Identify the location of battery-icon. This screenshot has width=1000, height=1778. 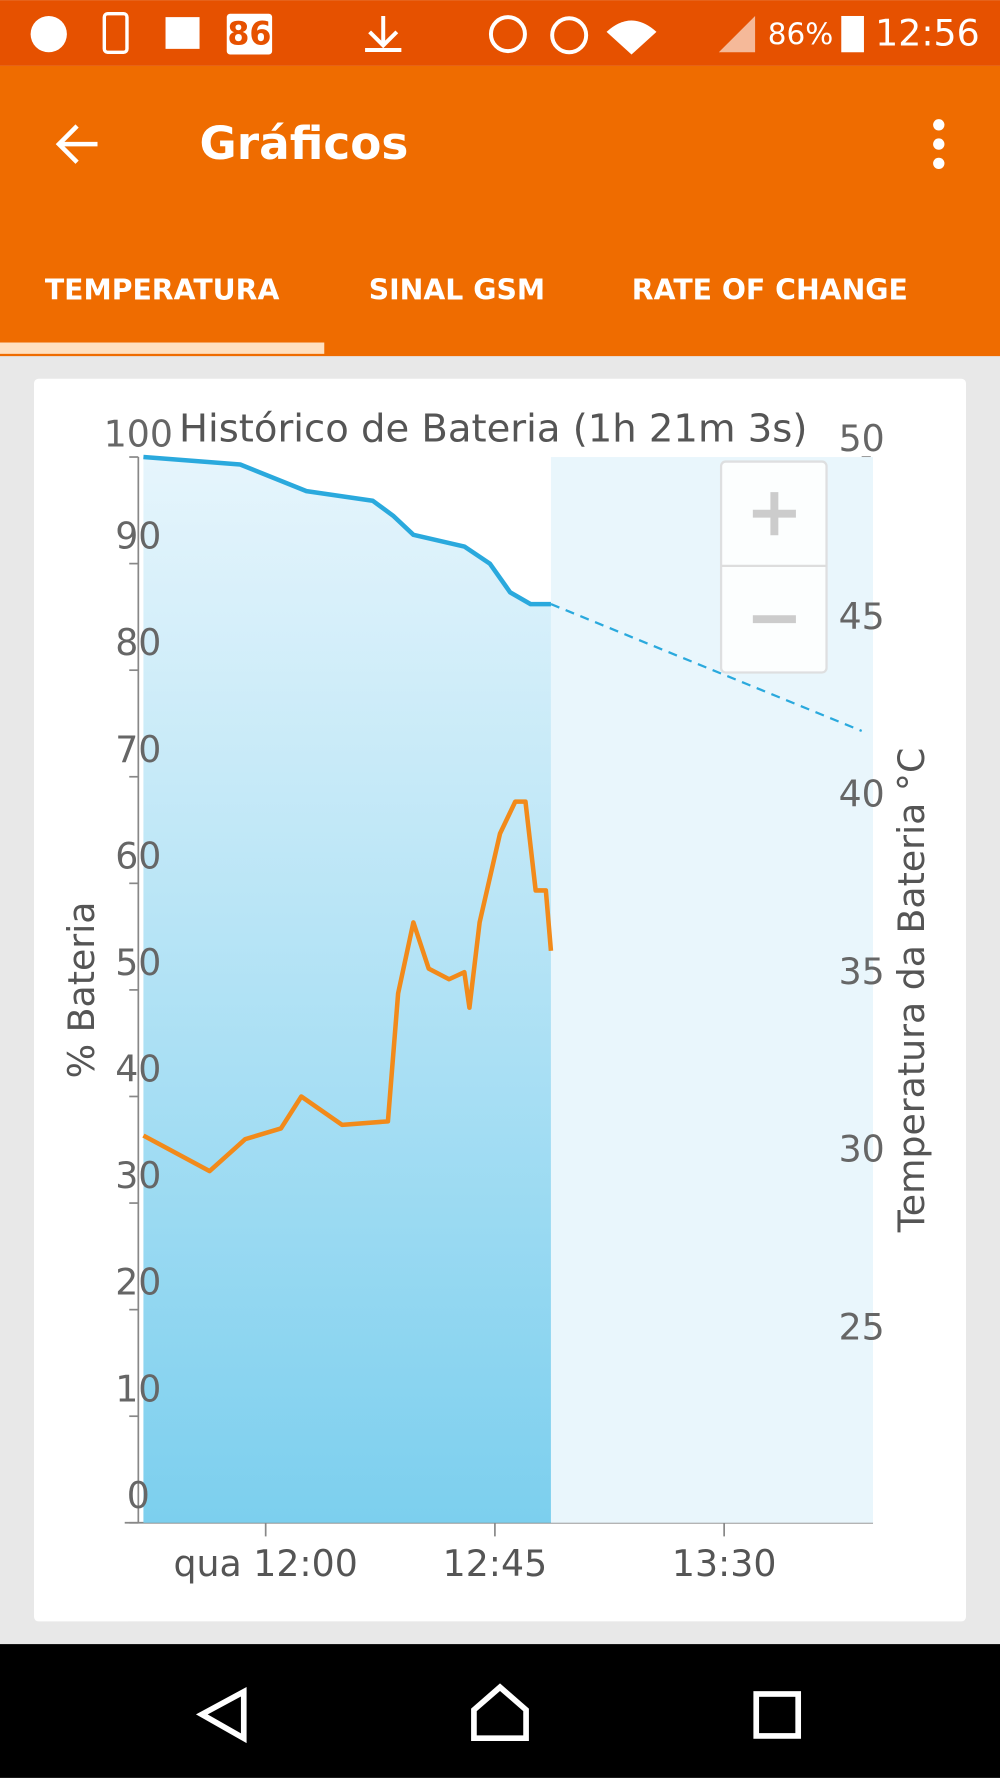
(852, 34).